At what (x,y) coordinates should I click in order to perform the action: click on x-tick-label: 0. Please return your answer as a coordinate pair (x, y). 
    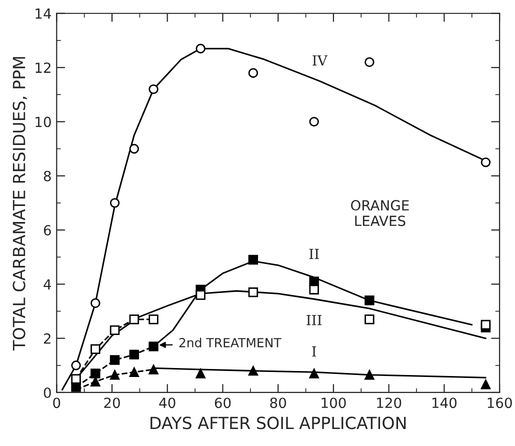
    Looking at the image, I should click on (56, 403).